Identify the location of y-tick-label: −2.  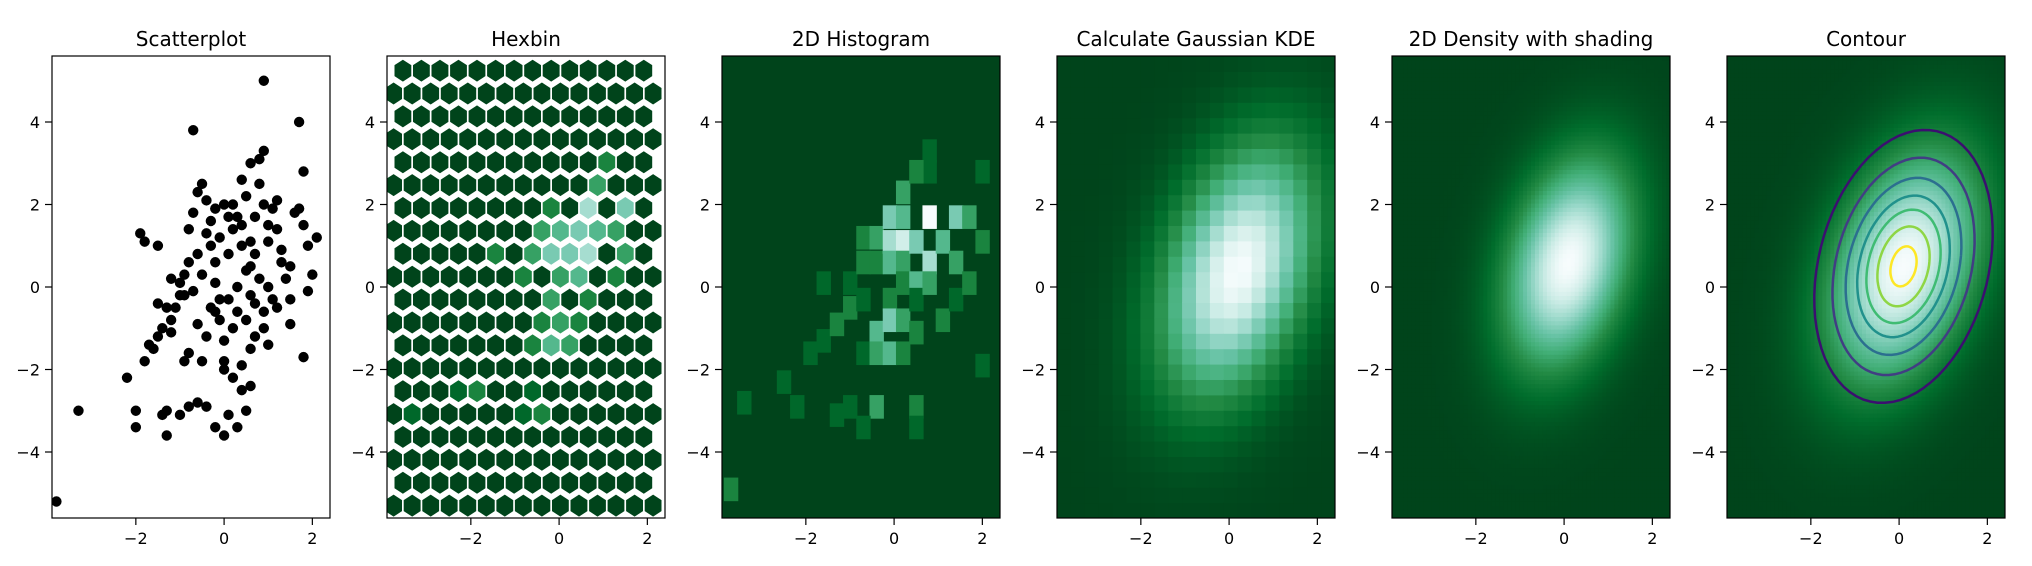
(363, 370).